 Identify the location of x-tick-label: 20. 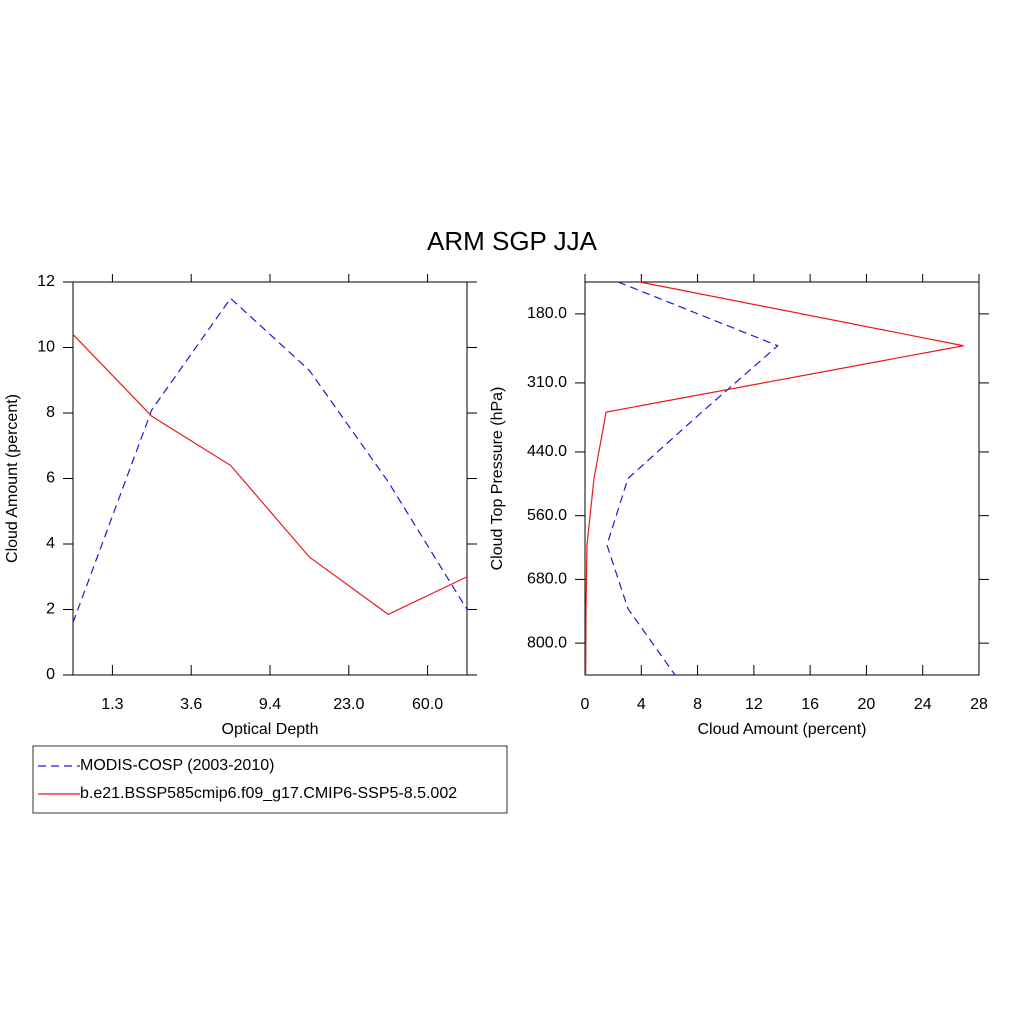
(867, 704).